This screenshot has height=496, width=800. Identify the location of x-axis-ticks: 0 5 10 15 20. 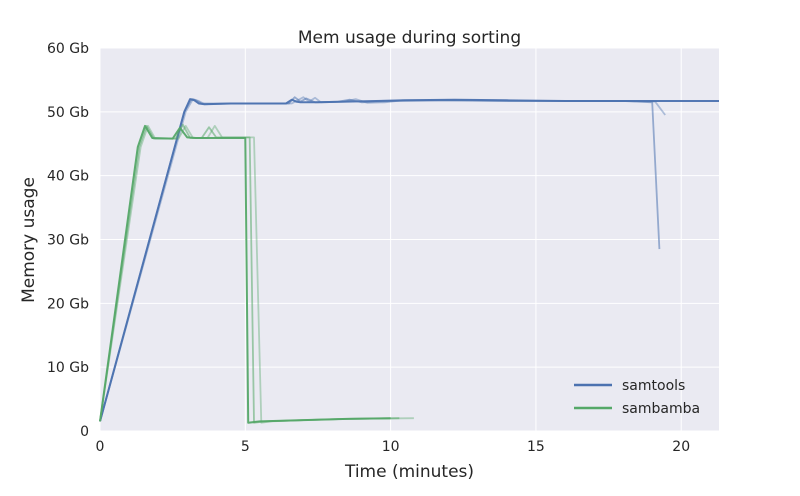
(393, 447).